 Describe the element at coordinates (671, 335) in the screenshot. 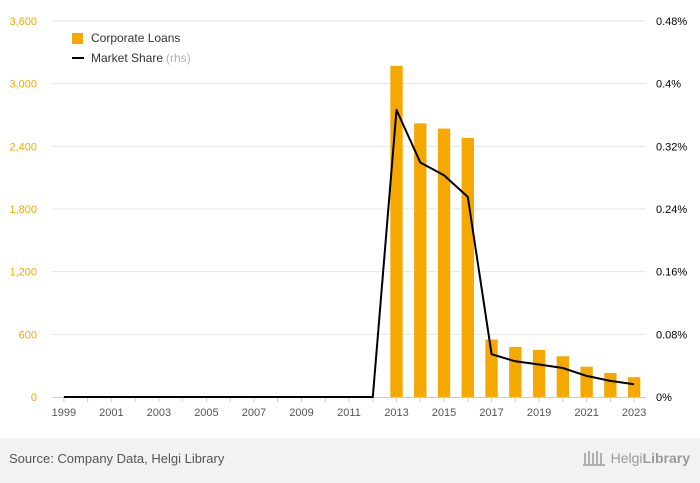

I see `y-tick-label-right: 0.08%` at that location.